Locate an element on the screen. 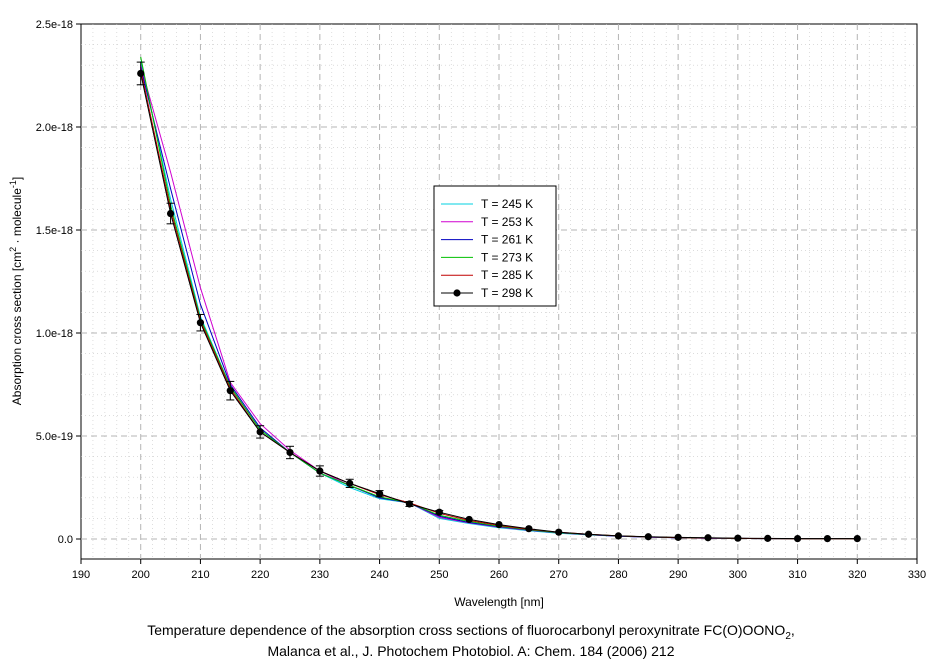 The width and height of the screenshot is (942, 665). legend-item: T = 253 K is located at coordinates (487, 222).